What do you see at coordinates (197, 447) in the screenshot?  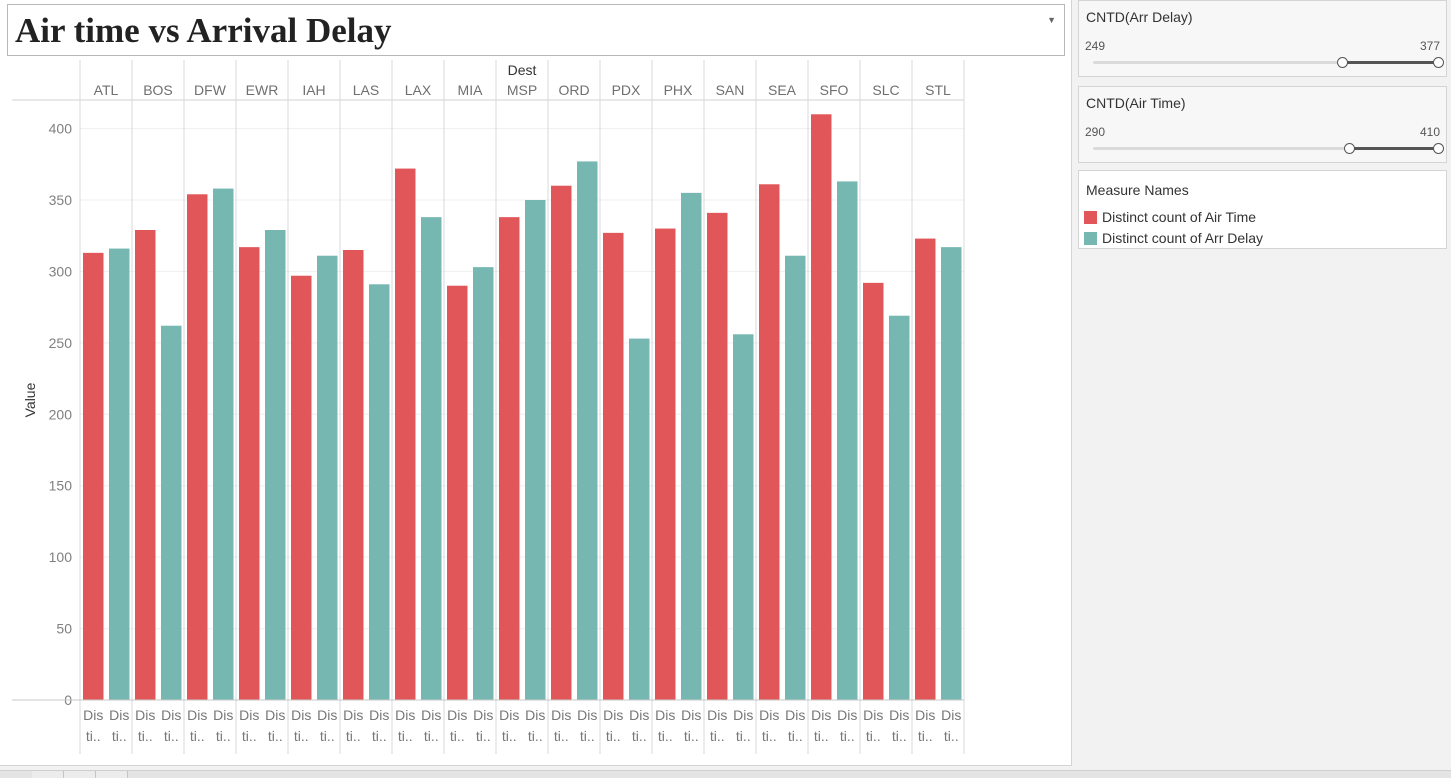 I see `bar-air-time-dfw` at bounding box center [197, 447].